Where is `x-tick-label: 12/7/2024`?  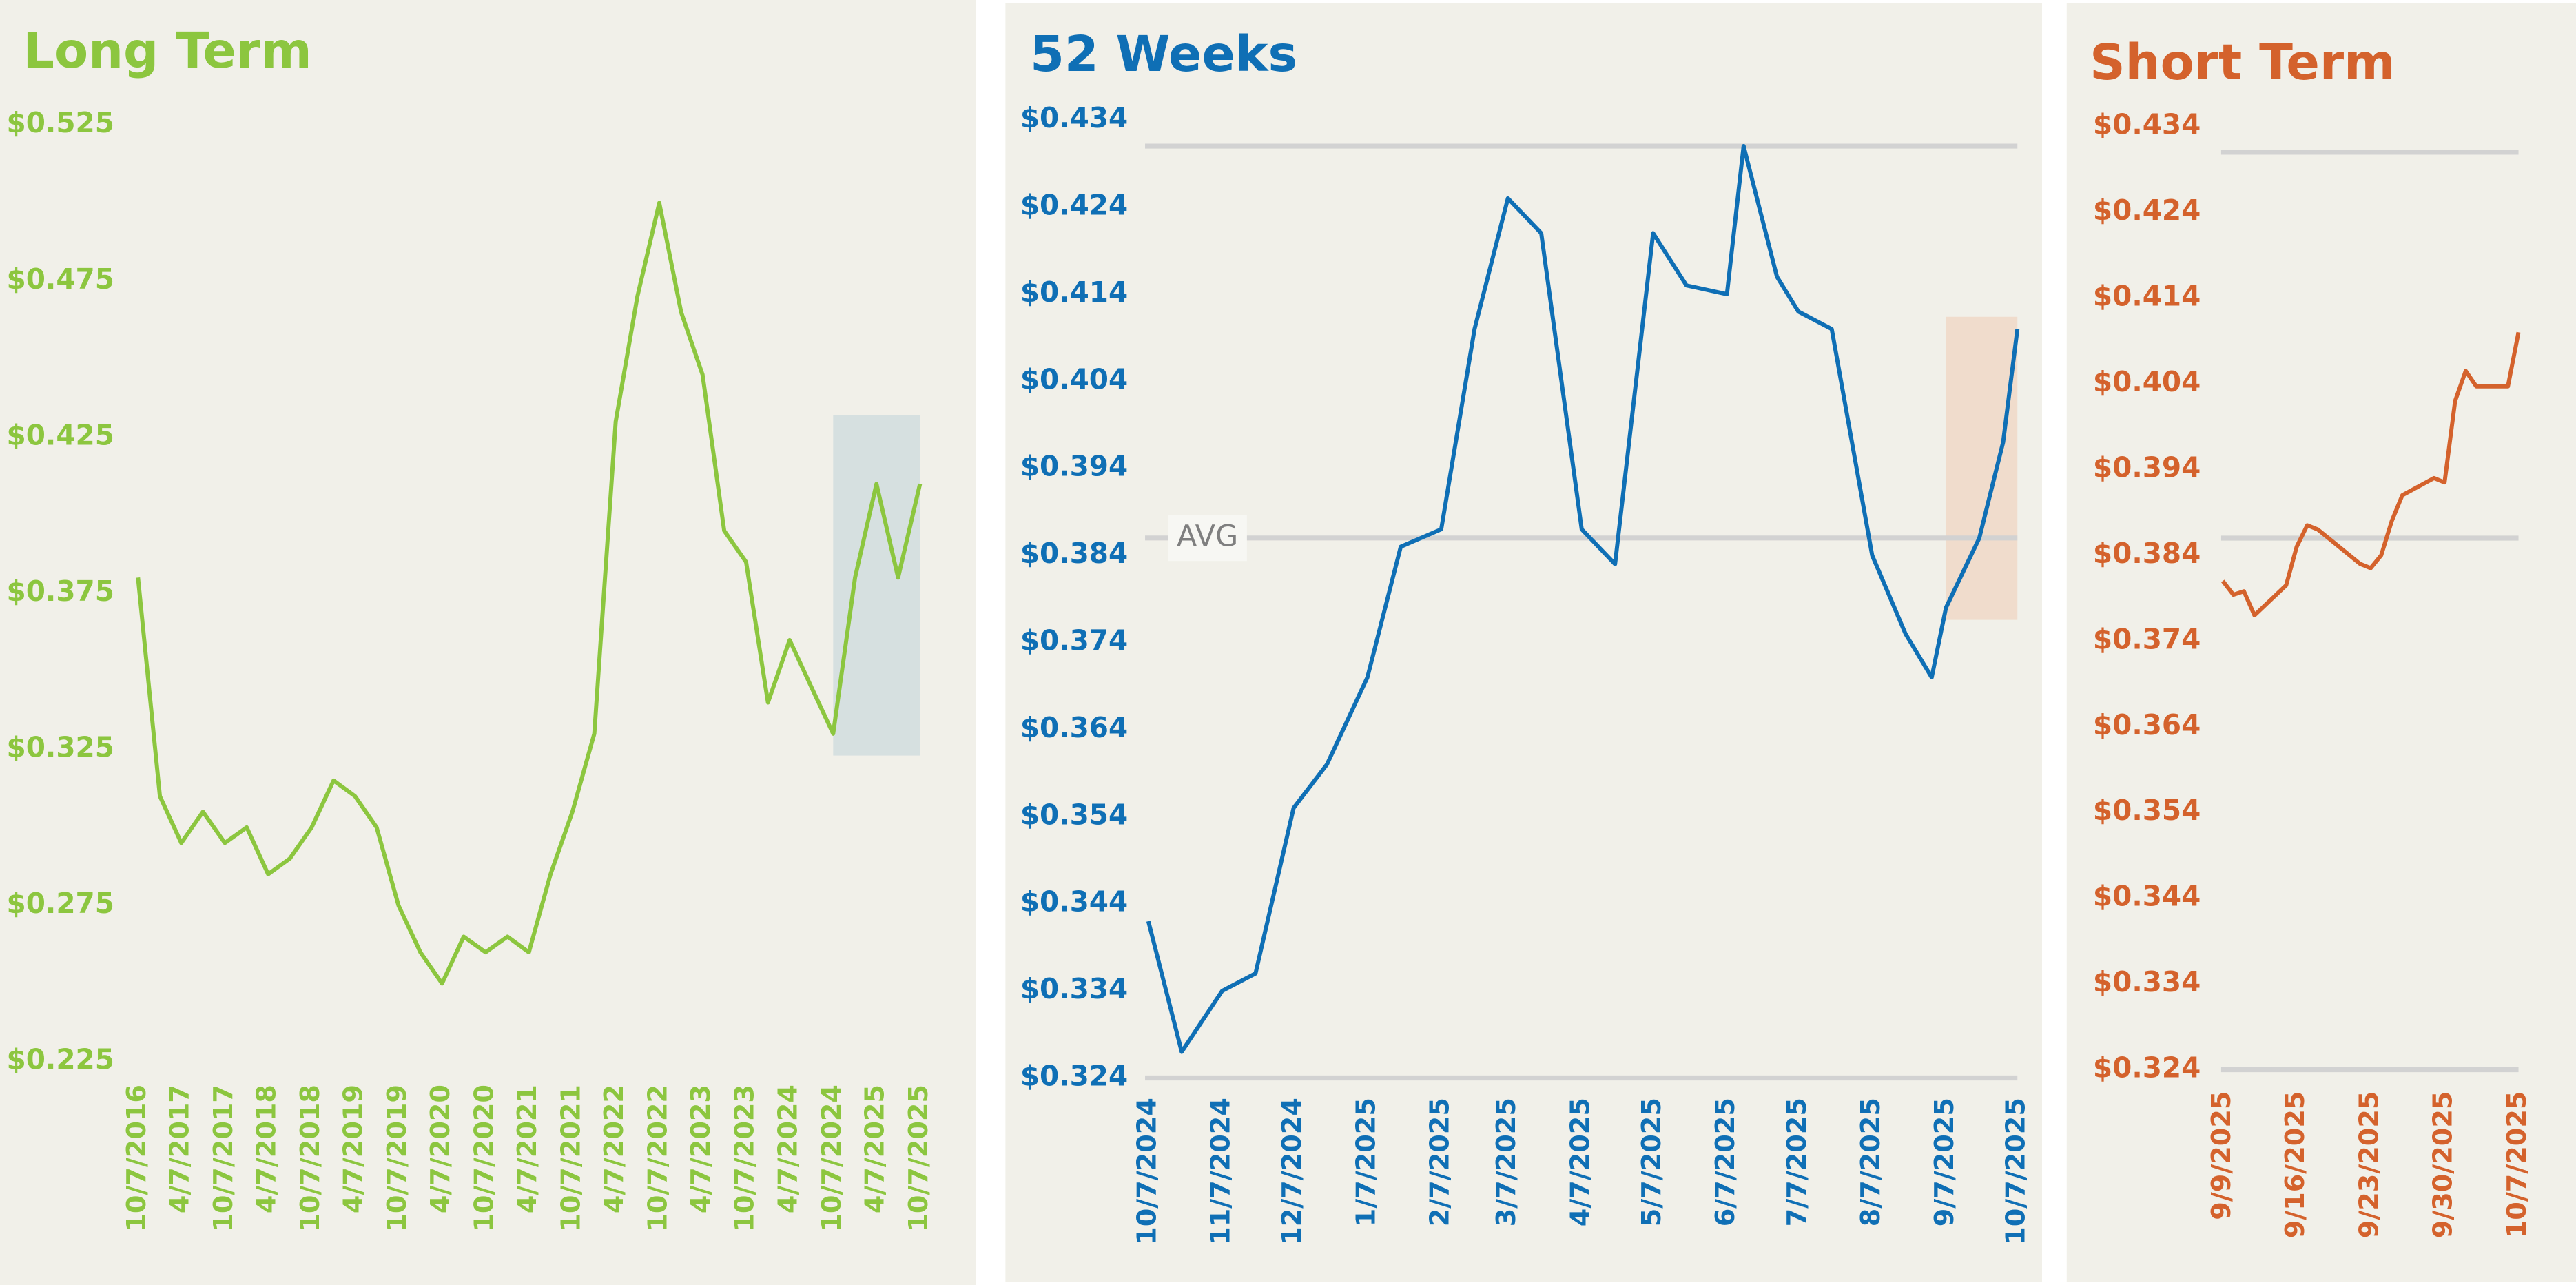 x-tick-label: 12/7/2024 is located at coordinates (1292, 1171).